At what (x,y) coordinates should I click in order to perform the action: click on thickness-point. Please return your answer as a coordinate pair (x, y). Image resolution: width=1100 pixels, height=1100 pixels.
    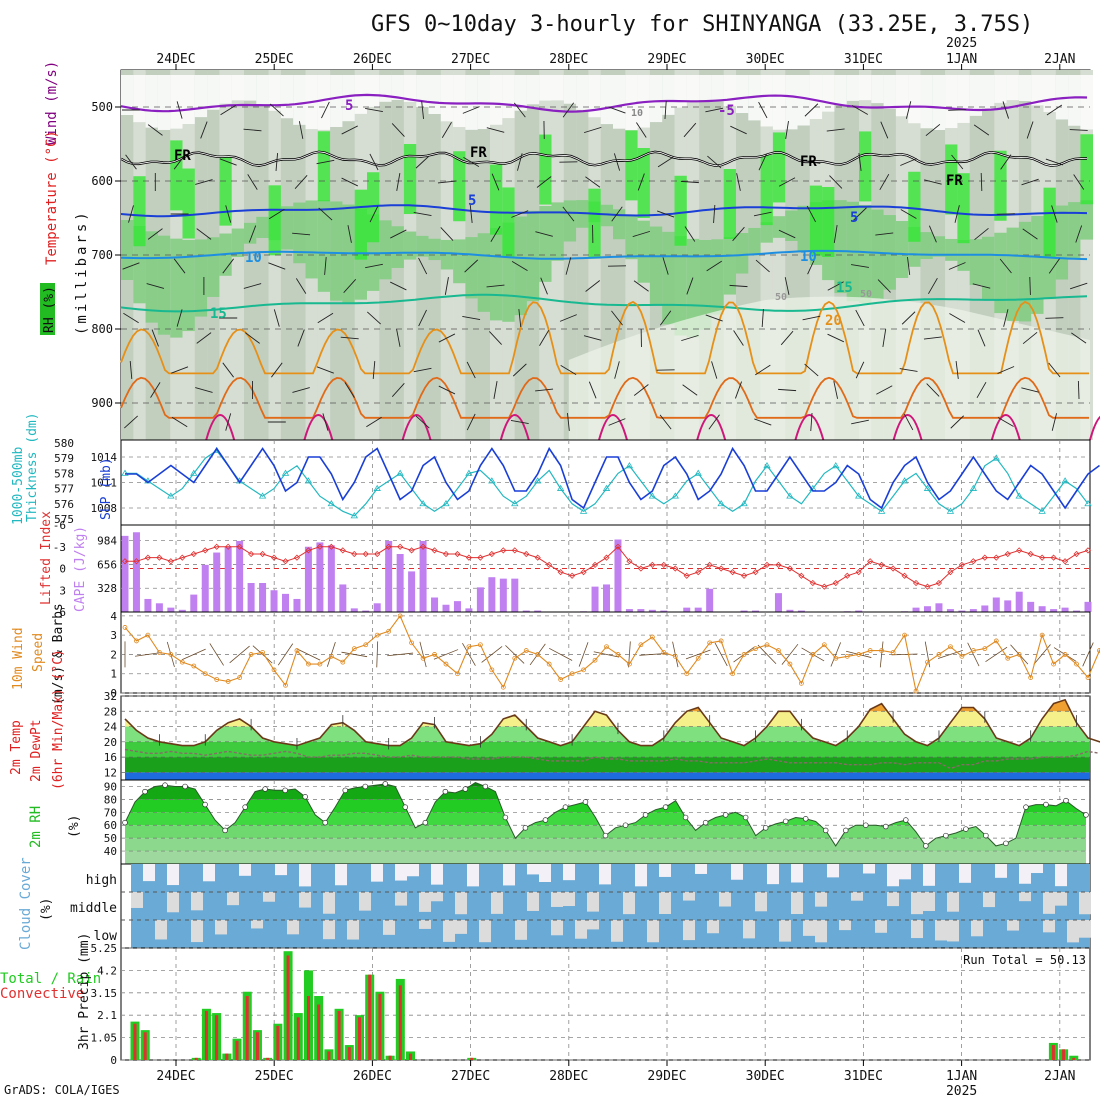
    Looking at the image, I should click on (125, 472).